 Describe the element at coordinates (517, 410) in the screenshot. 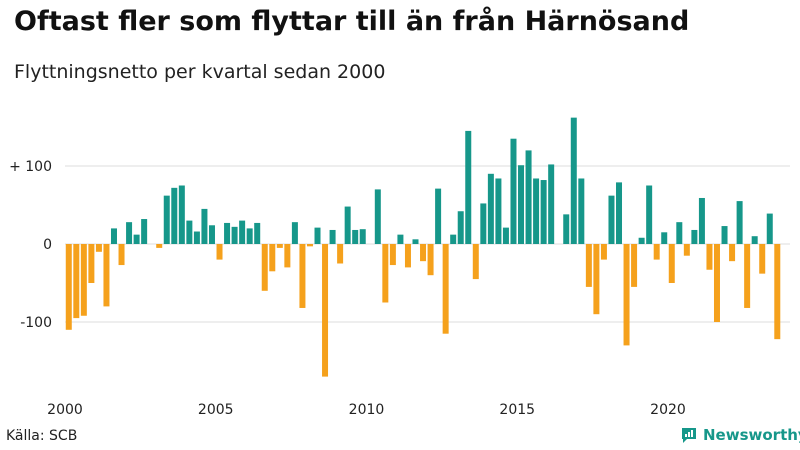

I see `x-tick-label: 2015` at that location.